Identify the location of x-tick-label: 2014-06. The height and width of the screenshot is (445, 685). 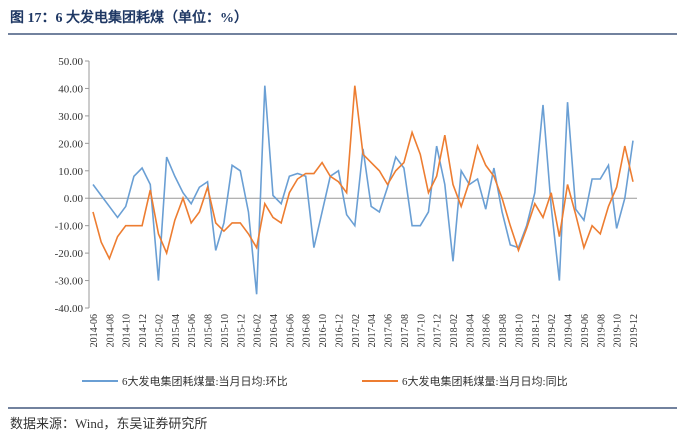
(94, 330).